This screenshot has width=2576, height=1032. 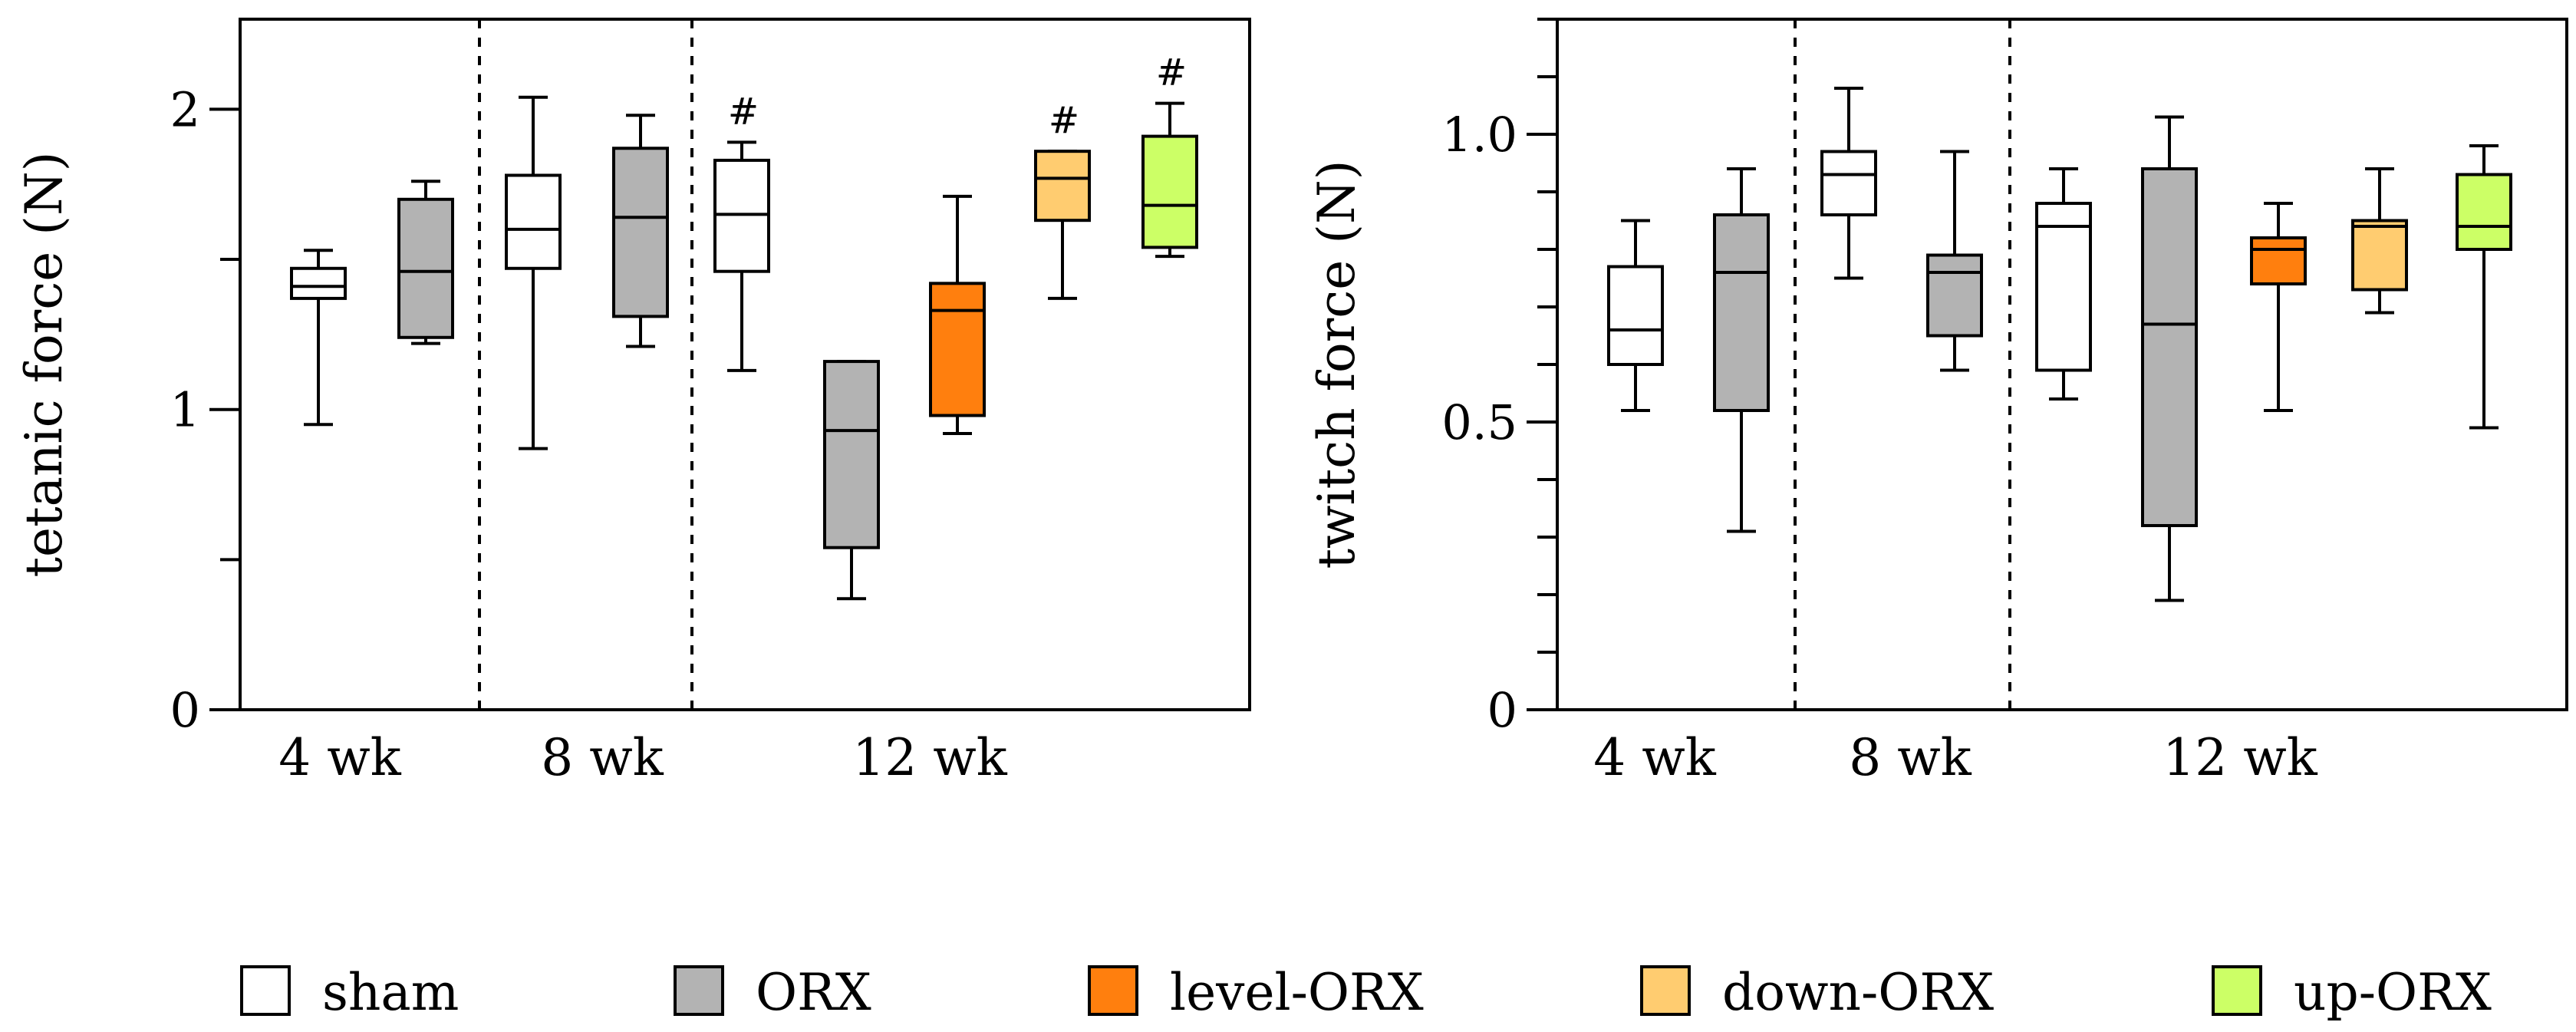 I want to click on legend-item-level-ORX: level-ORX, so click(x=1256, y=992).